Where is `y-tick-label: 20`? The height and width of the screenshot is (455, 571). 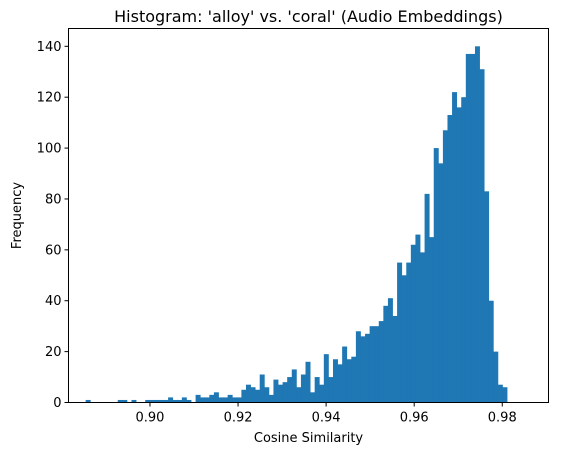
y-tick-label: 20 is located at coordinates (53, 352).